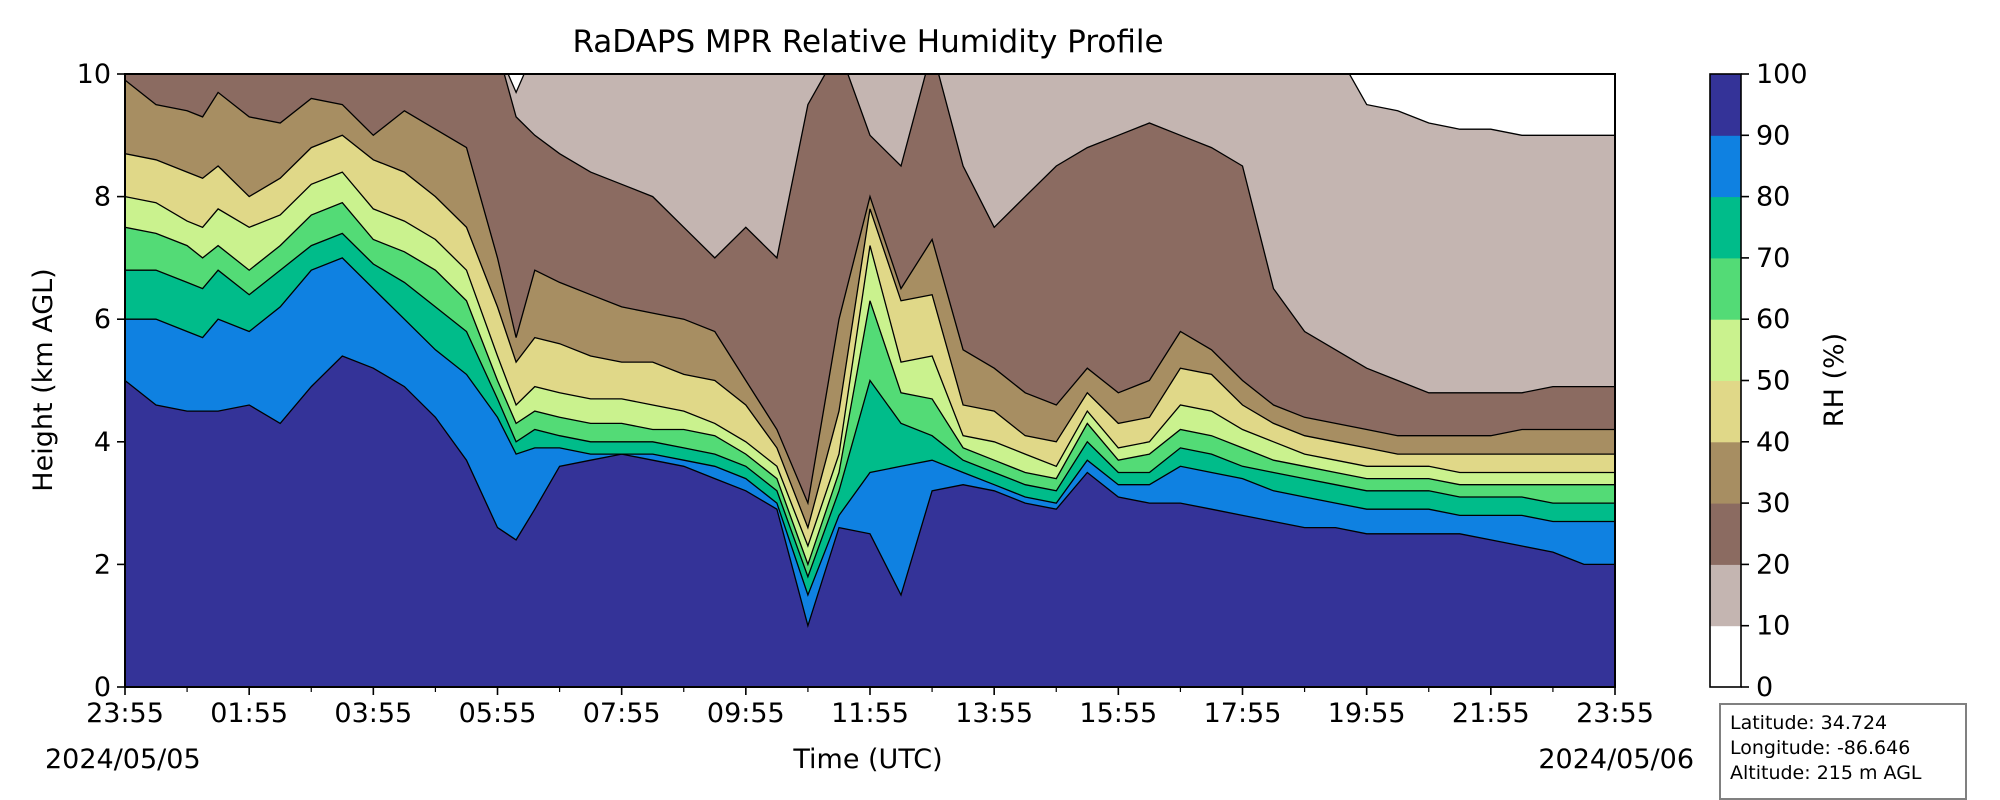 This screenshot has height=800, width=2000. I want to click on y-axis: 0 2 4 6 8 10, so click(101, 381).